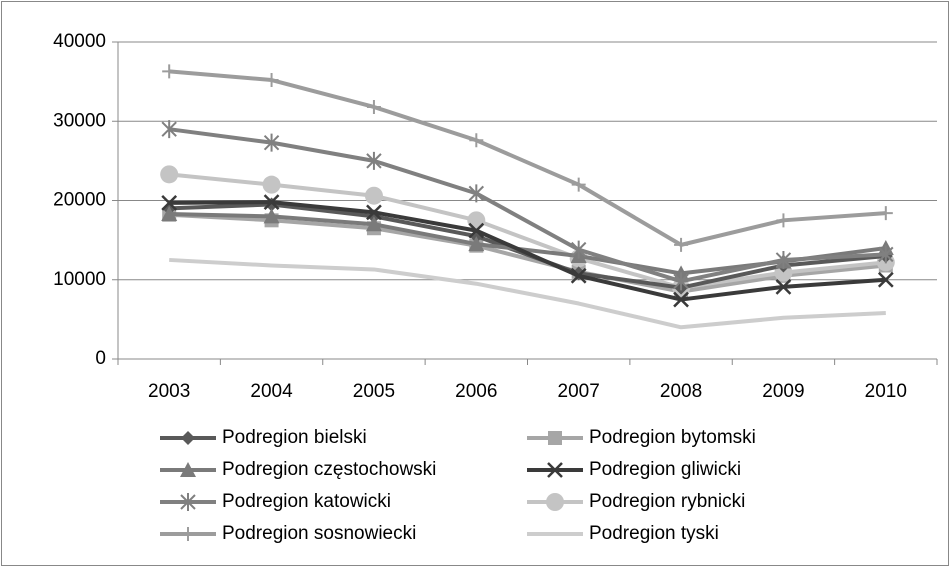  Describe the element at coordinates (886, 391) in the screenshot. I see `x-tick-label: 2010` at that location.